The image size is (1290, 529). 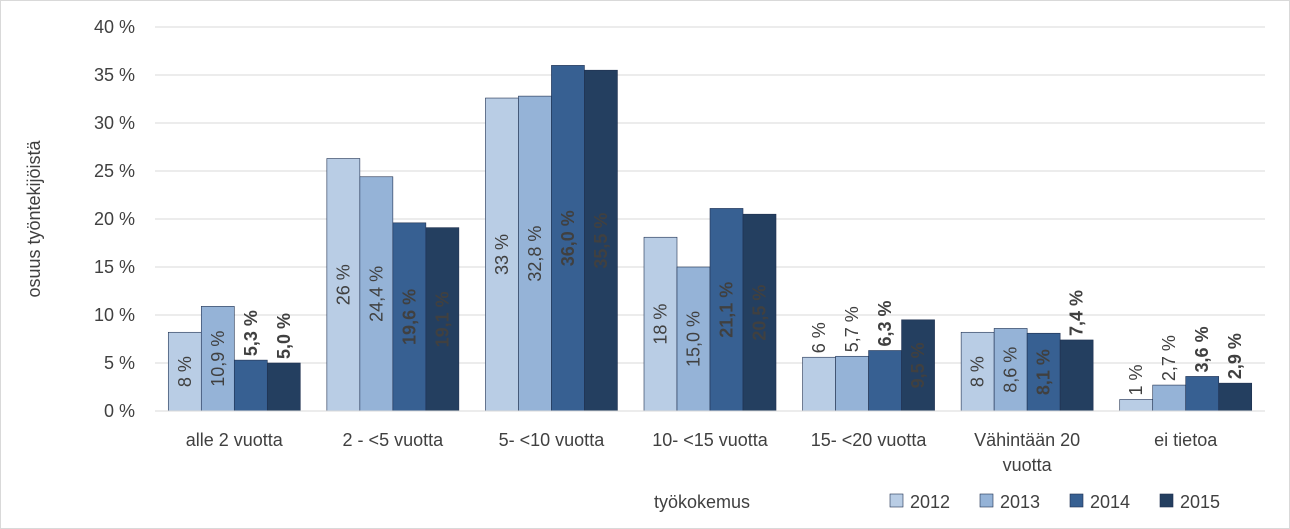 What do you see at coordinates (114, 219) in the screenshot?
I see `y-tick-label: 20 %` at bounding box center [114, 219].